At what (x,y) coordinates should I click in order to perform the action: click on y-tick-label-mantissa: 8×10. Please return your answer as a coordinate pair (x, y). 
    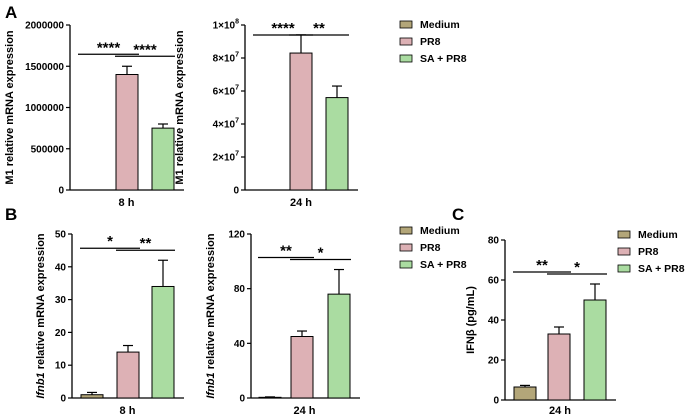
    Looking at the image, I should click on (224, 59).